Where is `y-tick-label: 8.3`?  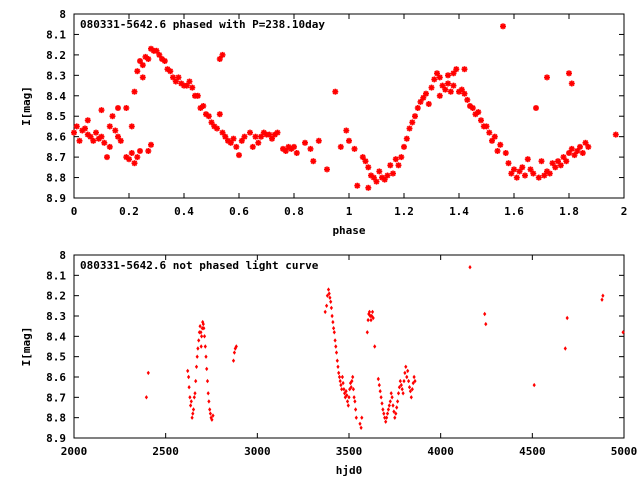 y-tick-label: 8.3 is located at coordinates (56, 75).